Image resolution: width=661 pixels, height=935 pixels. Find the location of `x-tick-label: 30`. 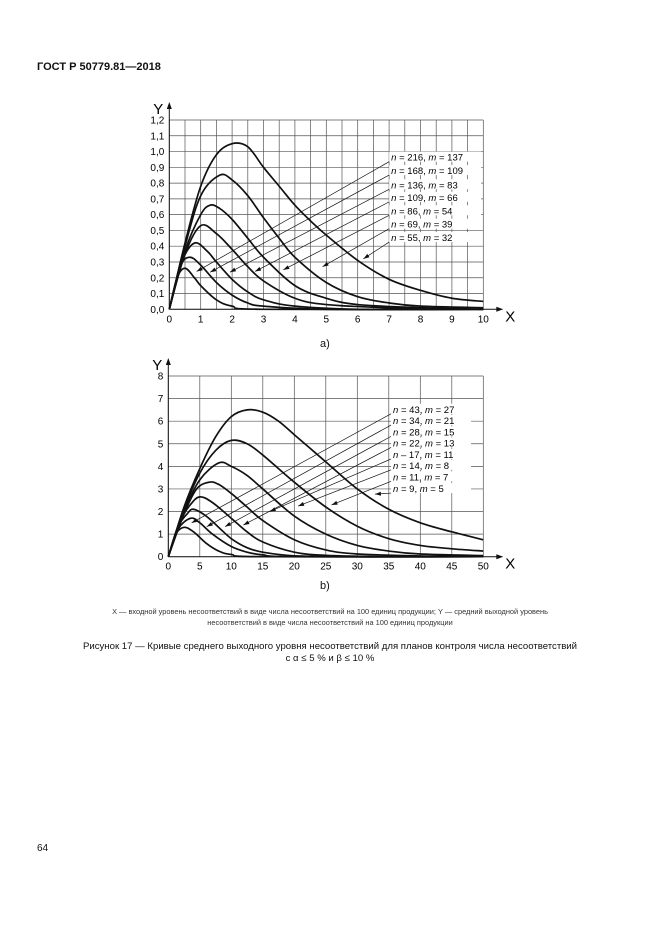

x-tick-label: 30 is located at coordinates (358, 567).